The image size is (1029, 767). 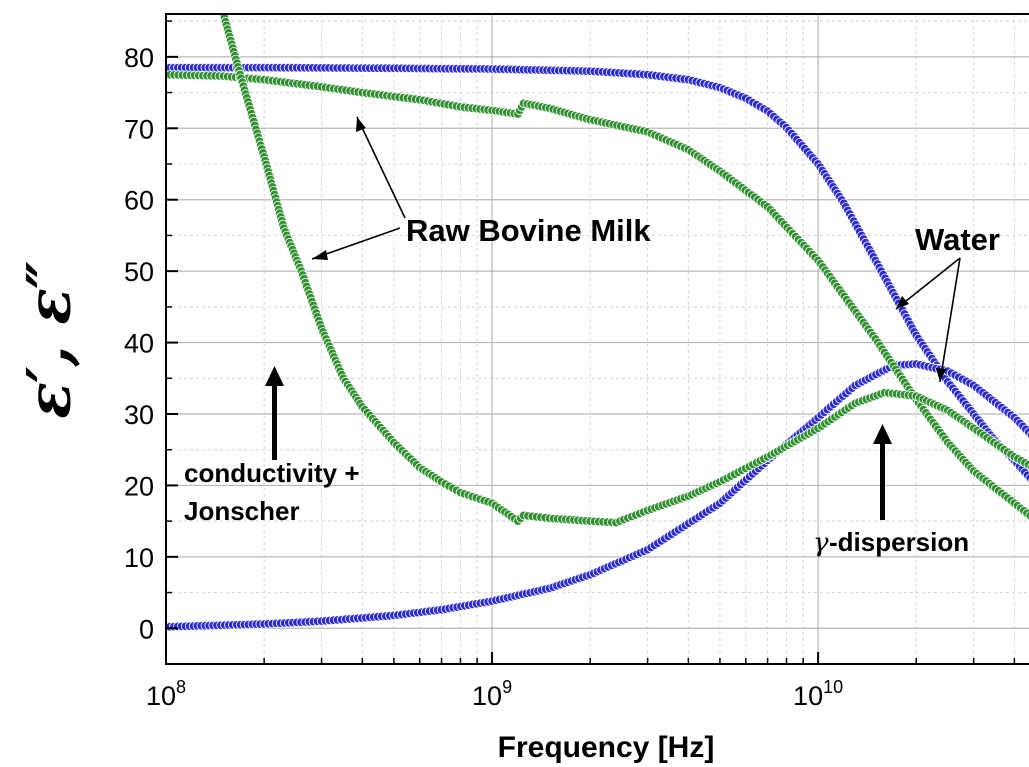 What do you see at coordinates (139, 58) in the screenshot?
I see `y-tick-label: 80` at bounding box center [139, 58].